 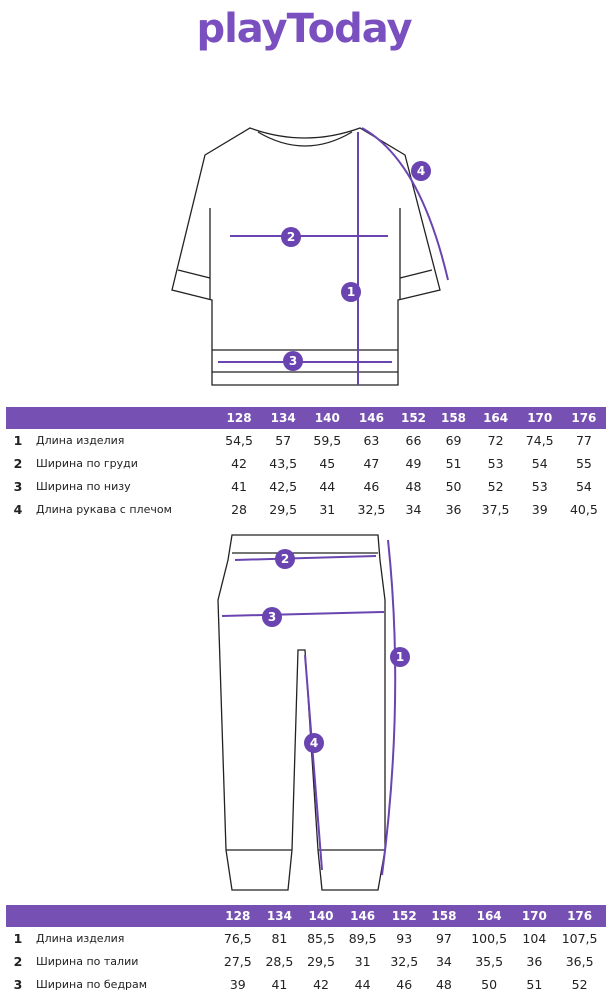 I want to click on table-cell: 81, so click(x=279, y=938).